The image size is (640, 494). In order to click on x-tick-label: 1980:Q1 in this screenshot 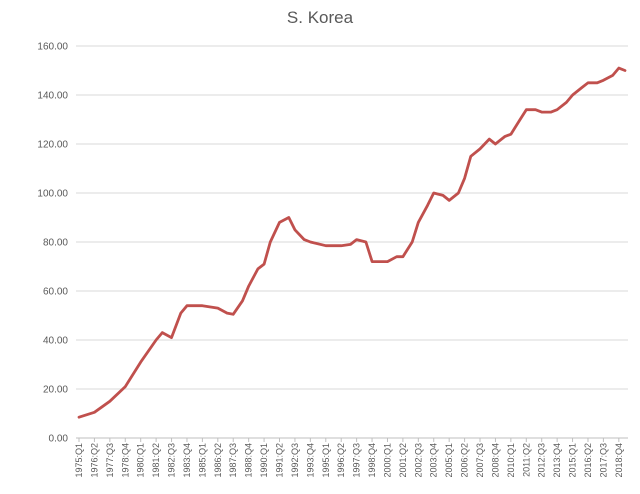, I will do `click(141, 460)`.